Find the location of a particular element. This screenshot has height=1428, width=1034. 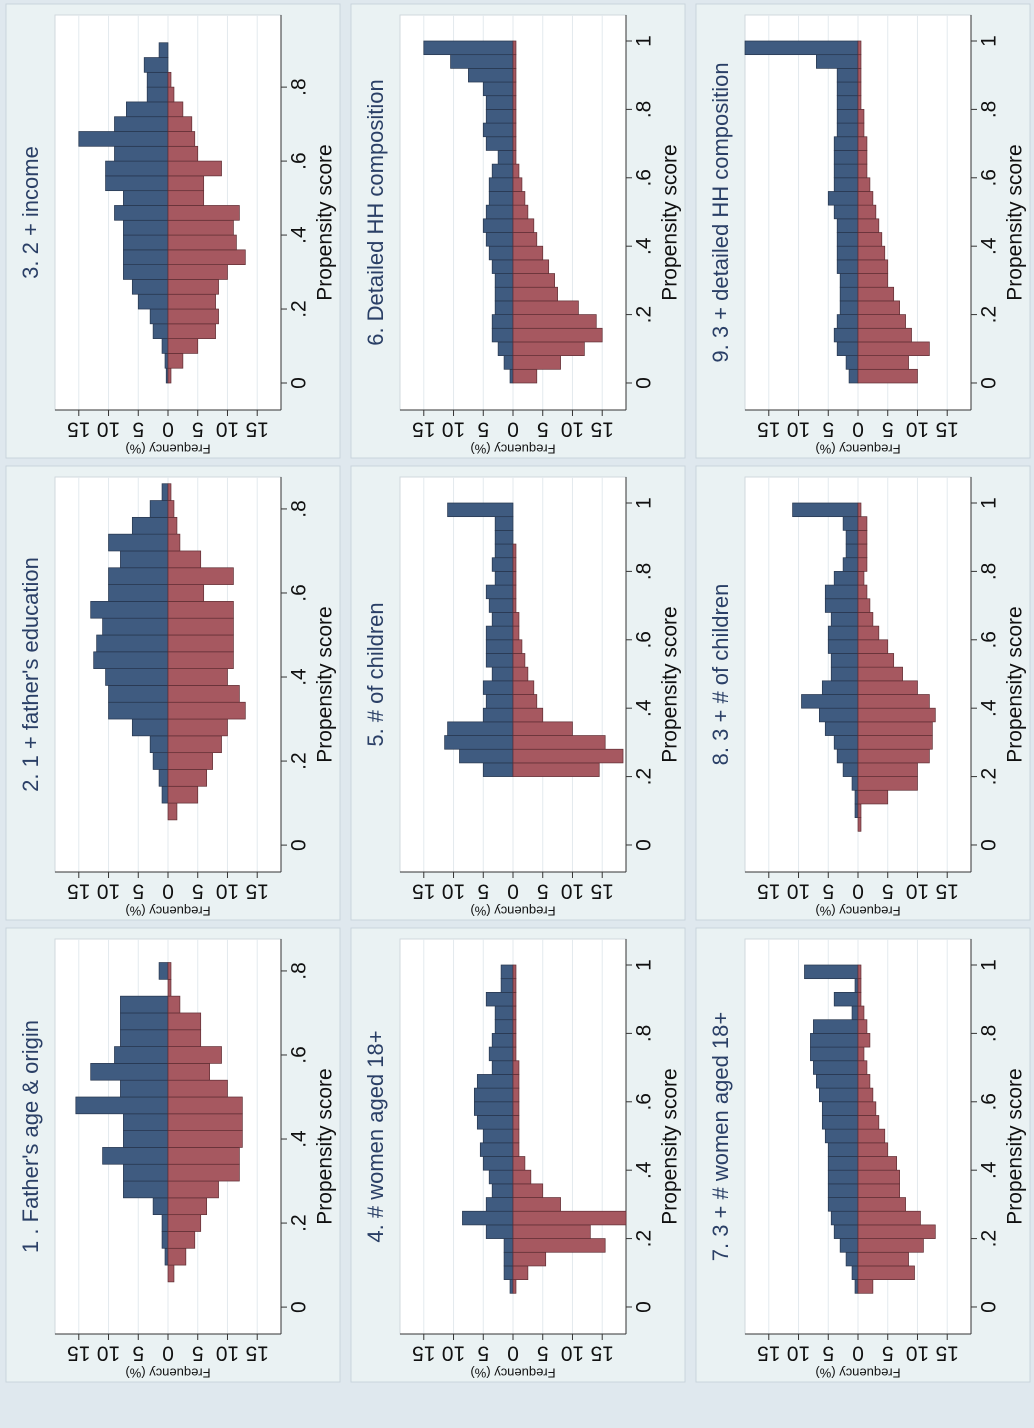

x-axis-title: Propensity score is located at coordinates (670, 1146).